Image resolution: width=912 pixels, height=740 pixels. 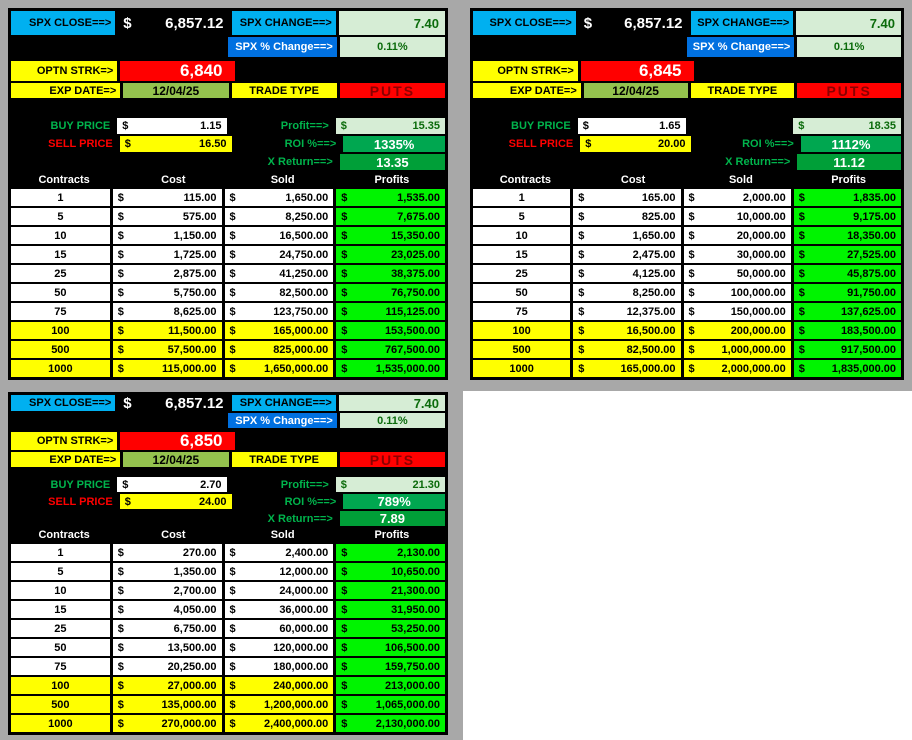 I want to click on profit-label, so click(x=740, y=126).